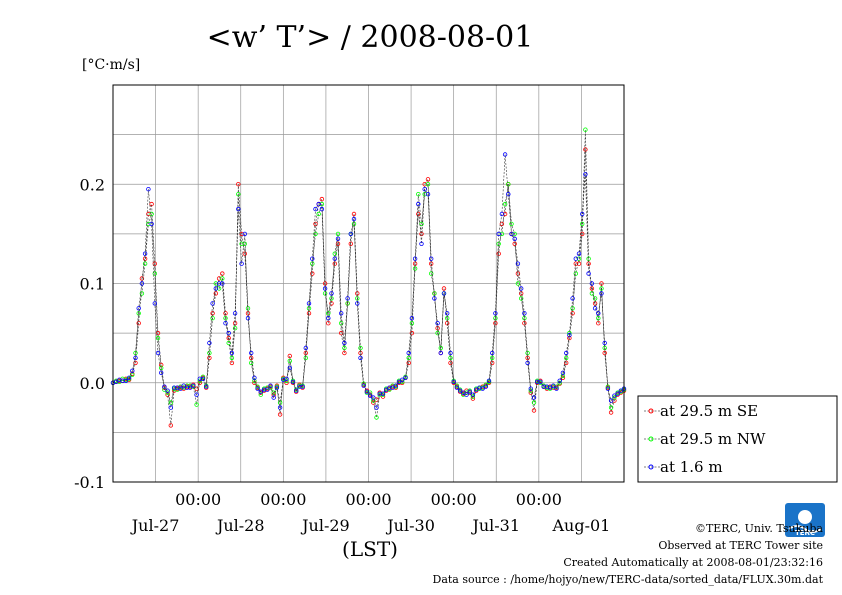  I want to click on legend-box, so click(737, 439).